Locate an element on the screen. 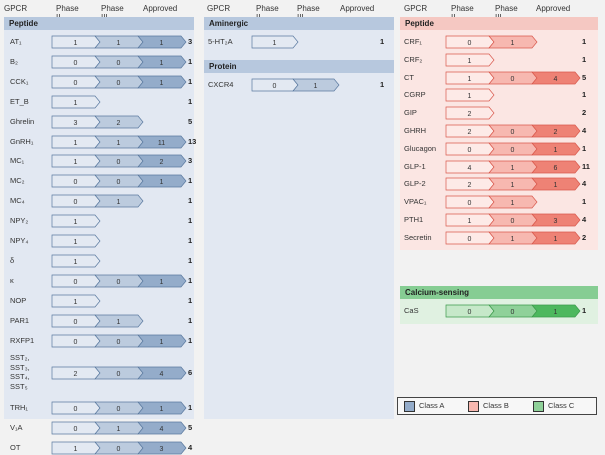  table-row: 5-HT₂A 1 1 is located at coordinates (299, 42).